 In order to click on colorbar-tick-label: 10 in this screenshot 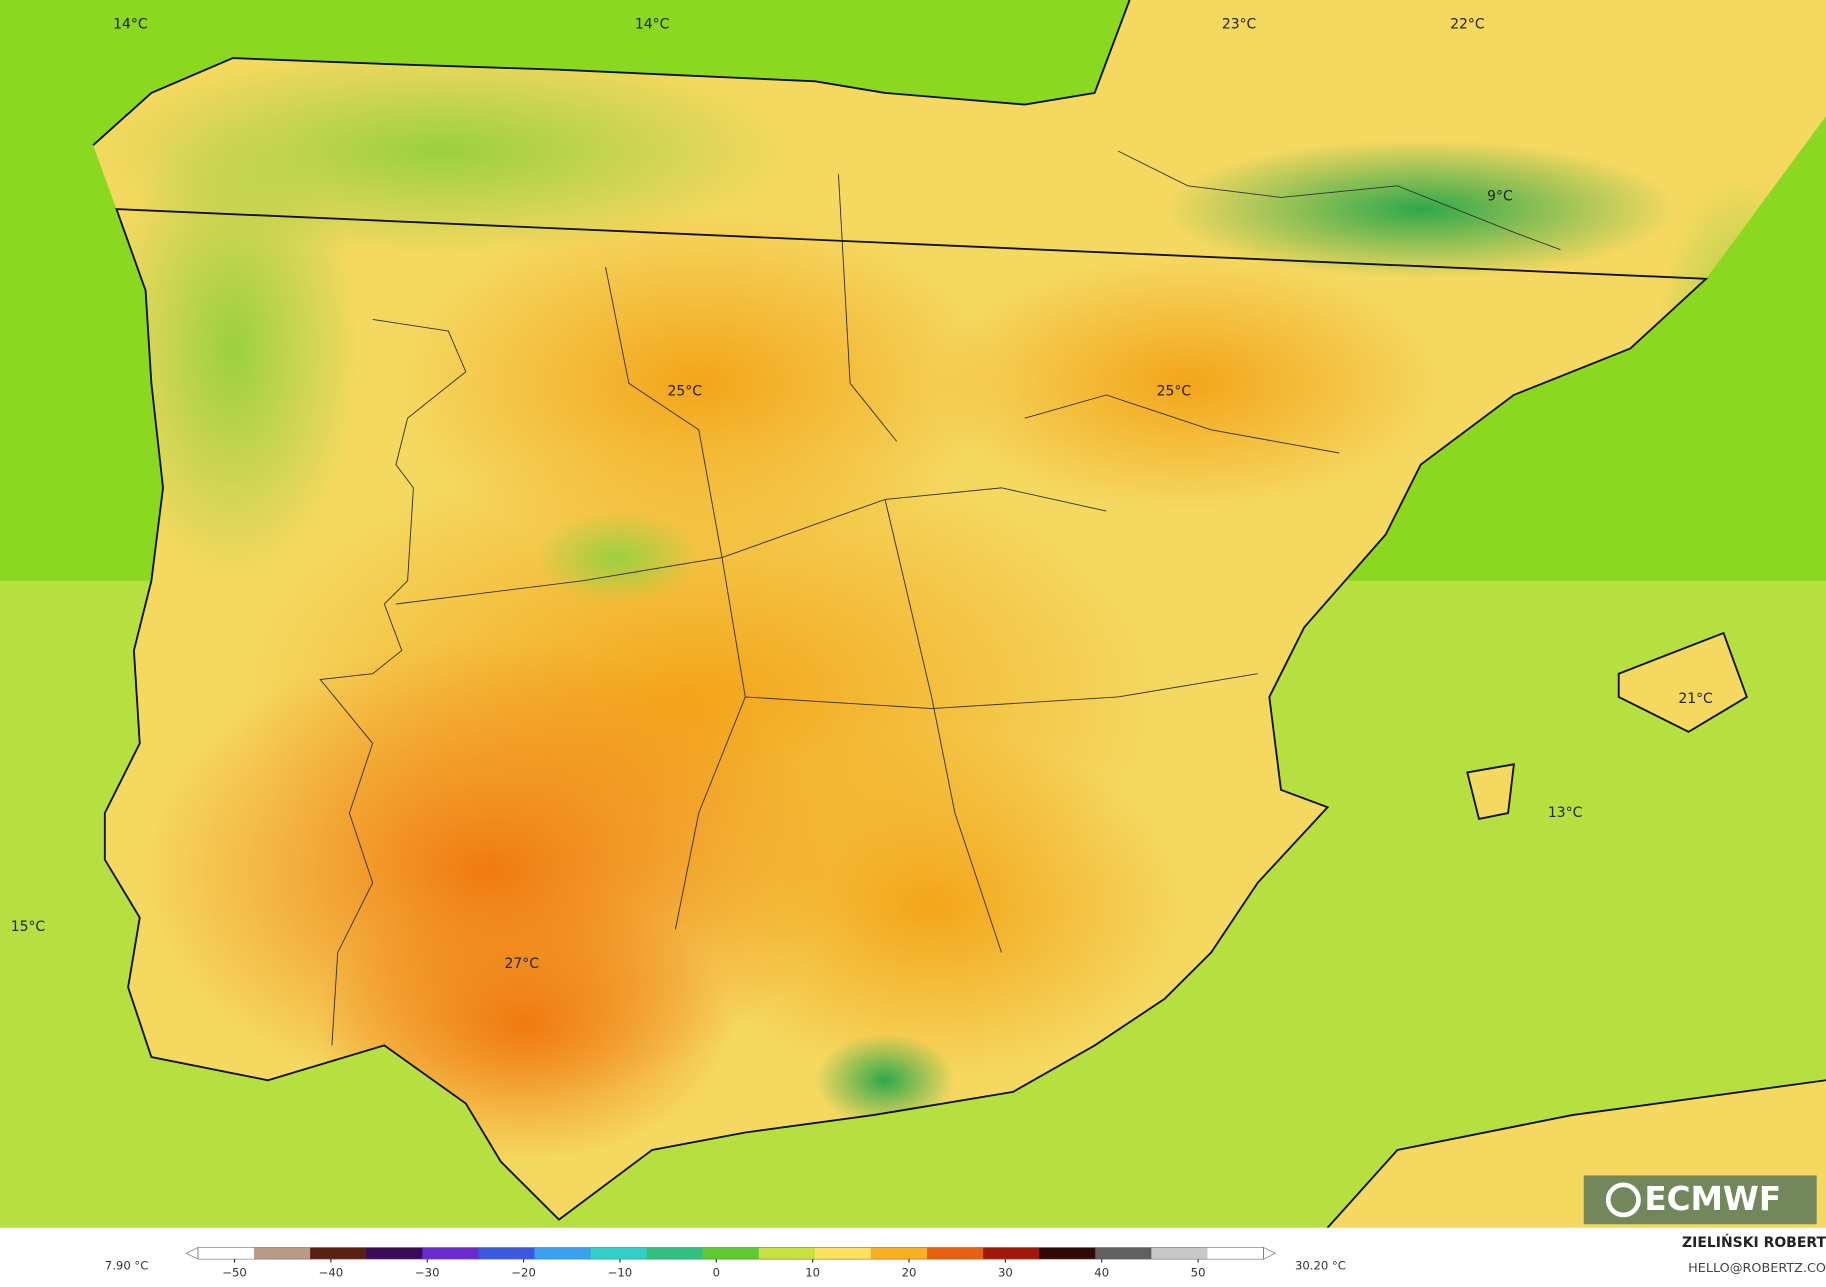, I will do `click(812, 1273)`.